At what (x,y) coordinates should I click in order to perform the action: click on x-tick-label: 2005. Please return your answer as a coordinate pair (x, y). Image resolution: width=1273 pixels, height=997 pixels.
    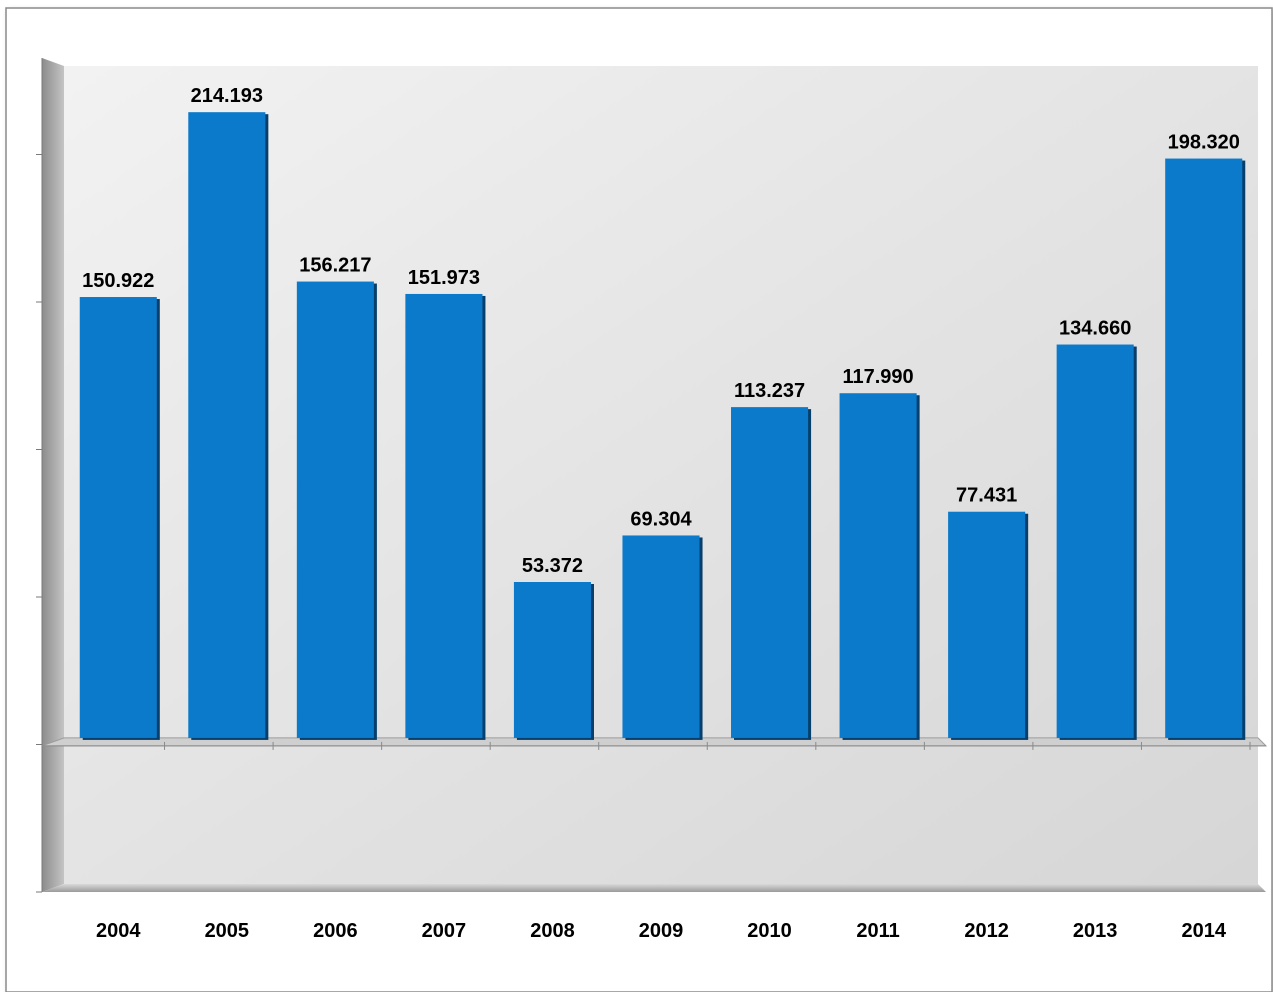
    Looking at the image, I should click on (227, 931).